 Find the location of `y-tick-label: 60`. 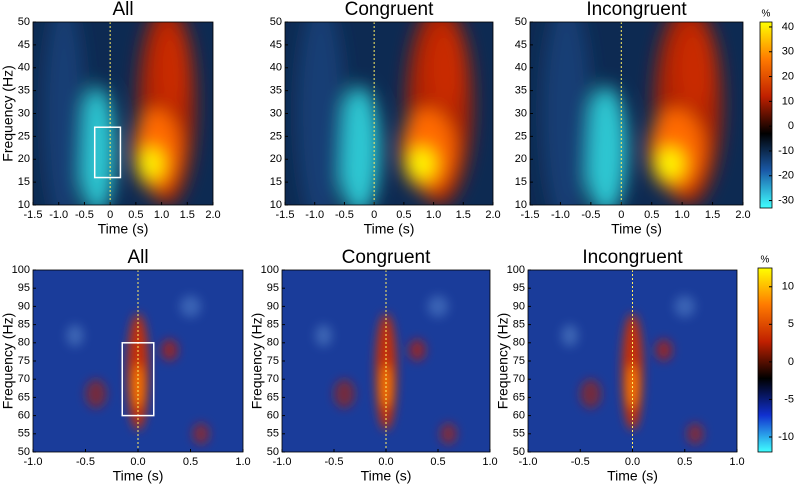

y-tick-label: 60 is located at coordinates (24, 416).